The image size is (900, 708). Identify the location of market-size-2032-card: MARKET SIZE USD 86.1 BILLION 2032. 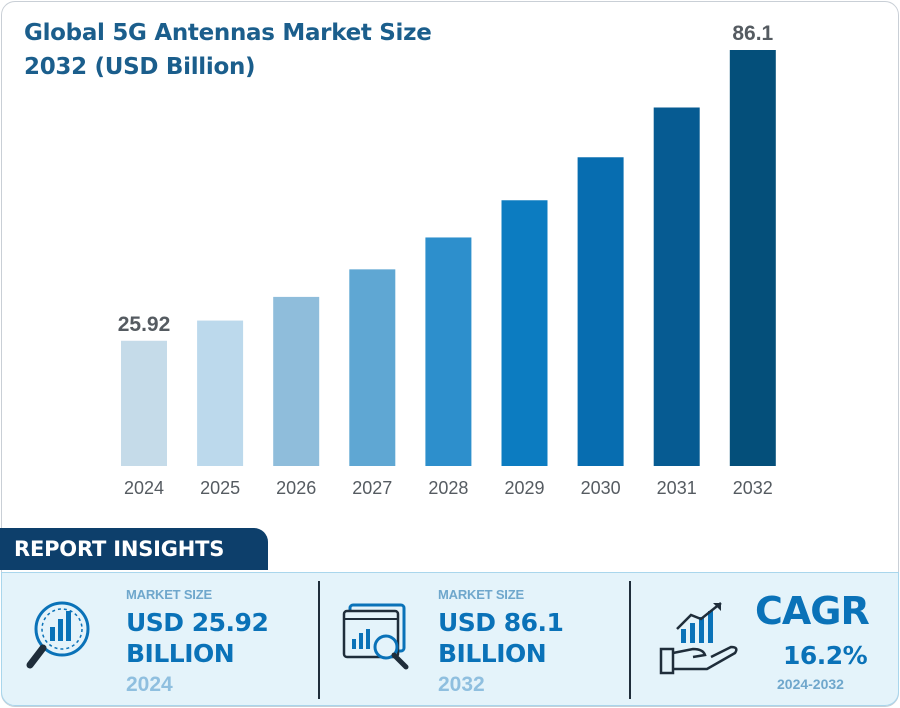
(474, 640).